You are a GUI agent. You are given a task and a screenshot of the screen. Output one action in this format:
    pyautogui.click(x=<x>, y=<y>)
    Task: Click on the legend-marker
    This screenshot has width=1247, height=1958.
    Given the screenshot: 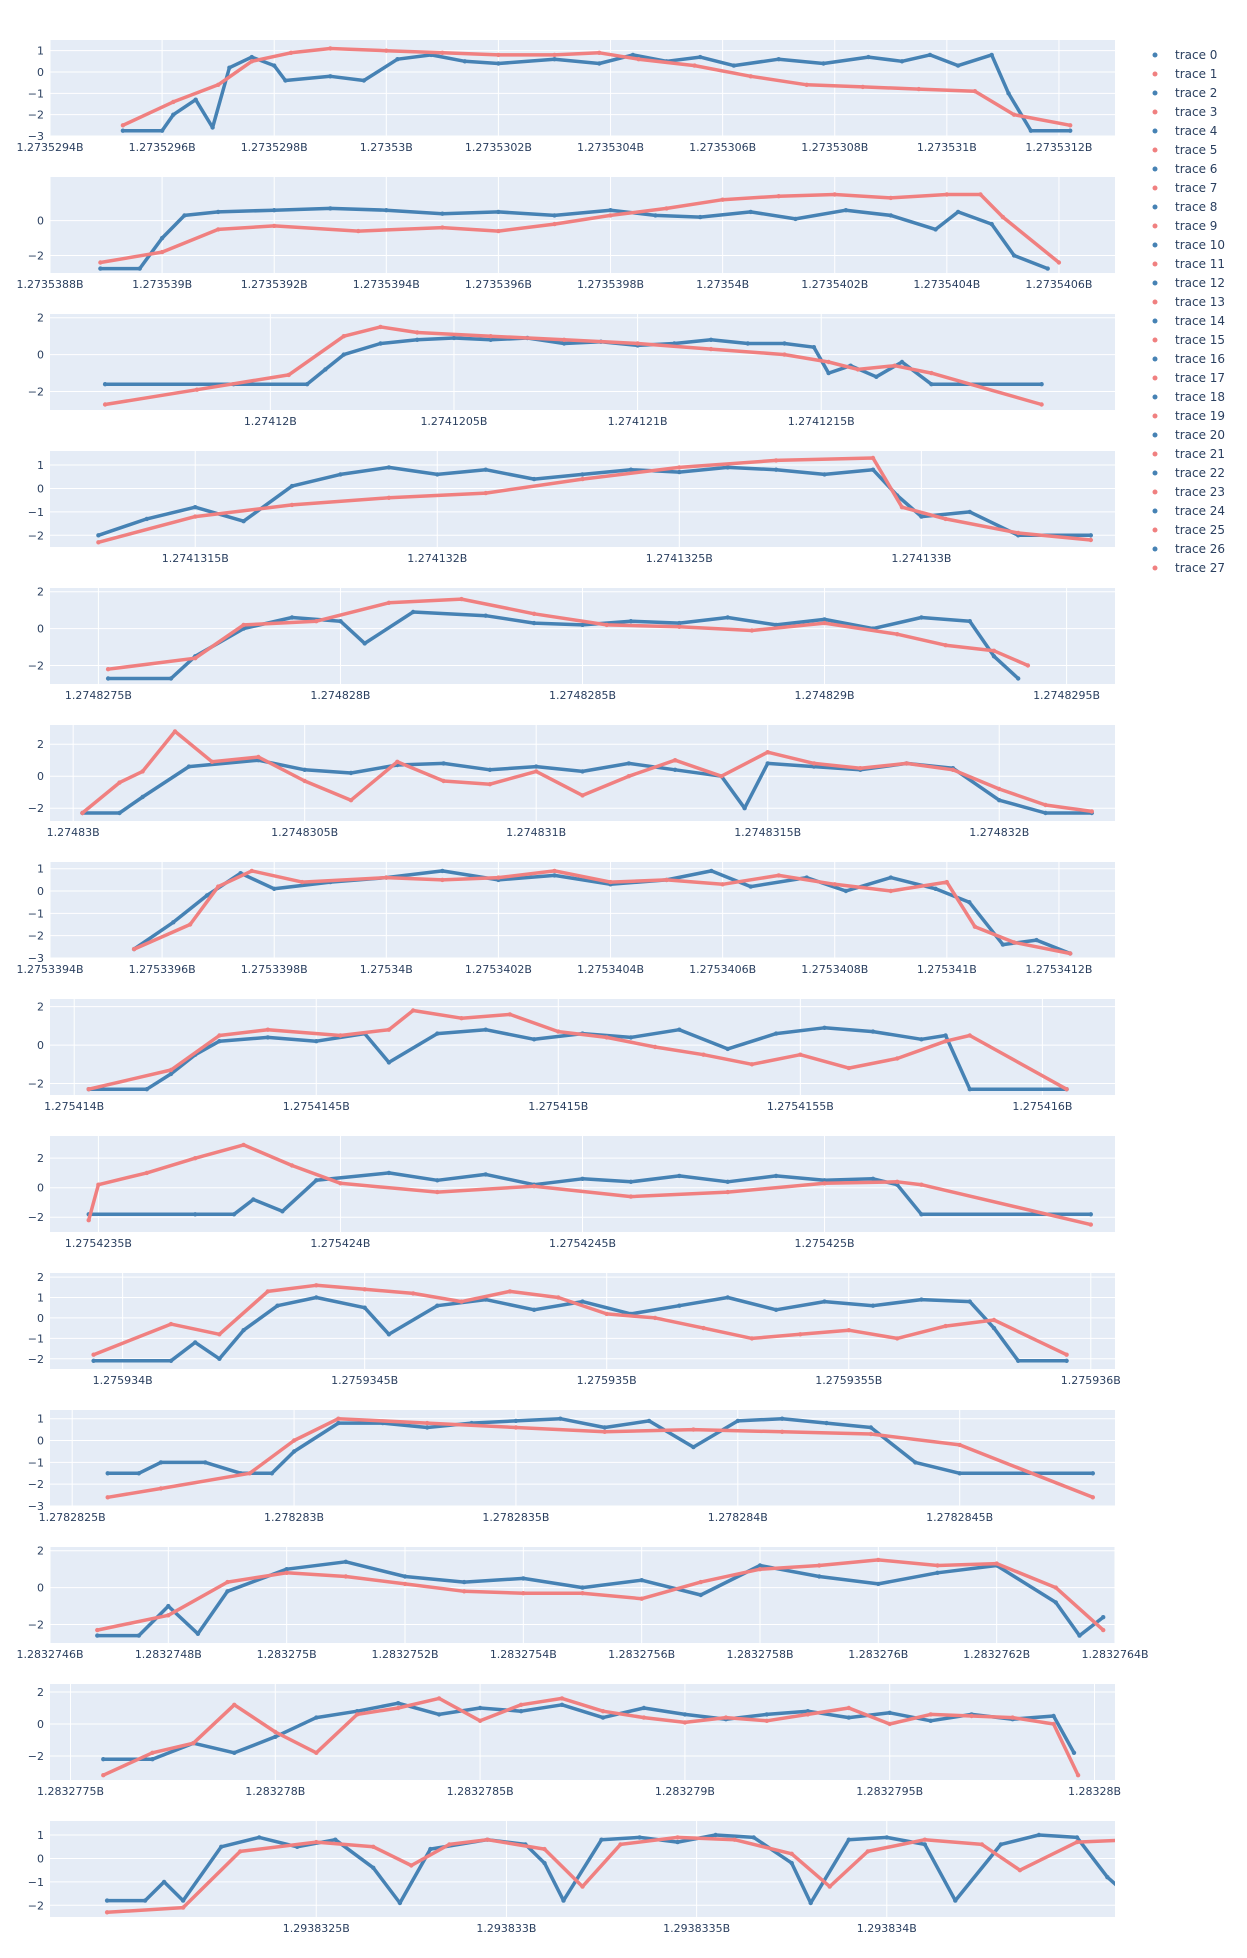 What is the action you would take?
    pyautogui.click(x=1155, y=150)
    